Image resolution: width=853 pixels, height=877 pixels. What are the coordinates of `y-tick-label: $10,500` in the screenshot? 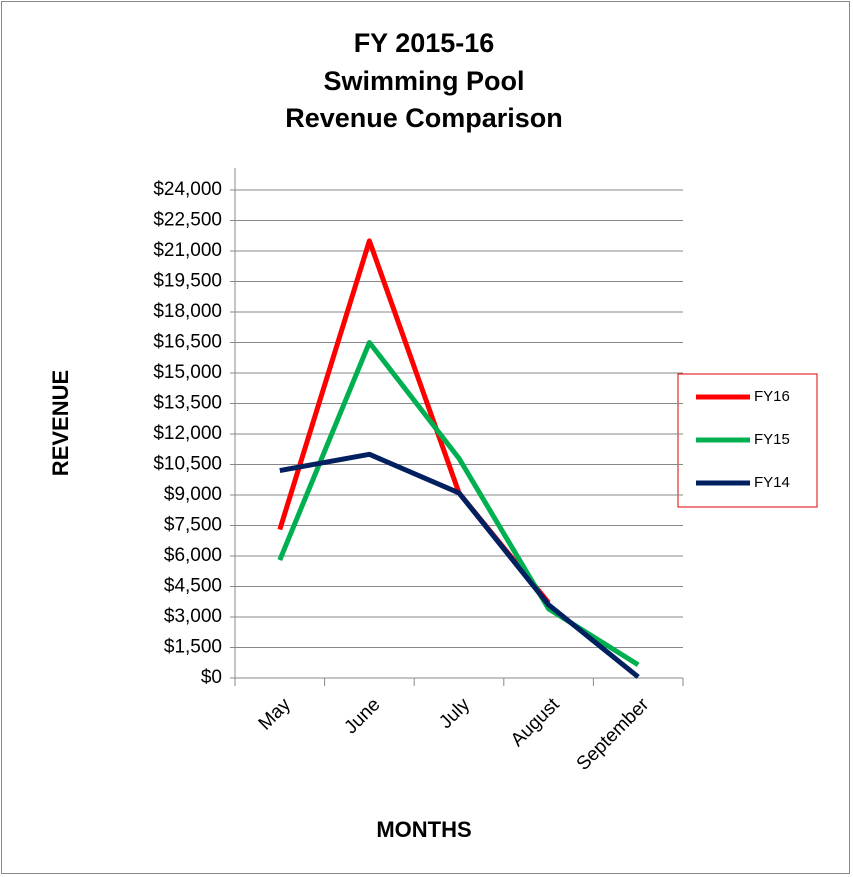 It's located at (187, 464).